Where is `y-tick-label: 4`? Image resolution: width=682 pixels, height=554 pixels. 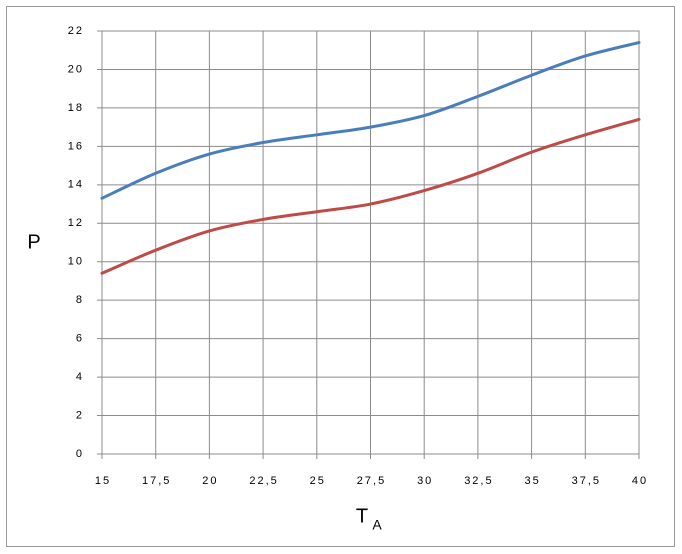 y-tick-label: 4 is located at coordinates (80, 377).